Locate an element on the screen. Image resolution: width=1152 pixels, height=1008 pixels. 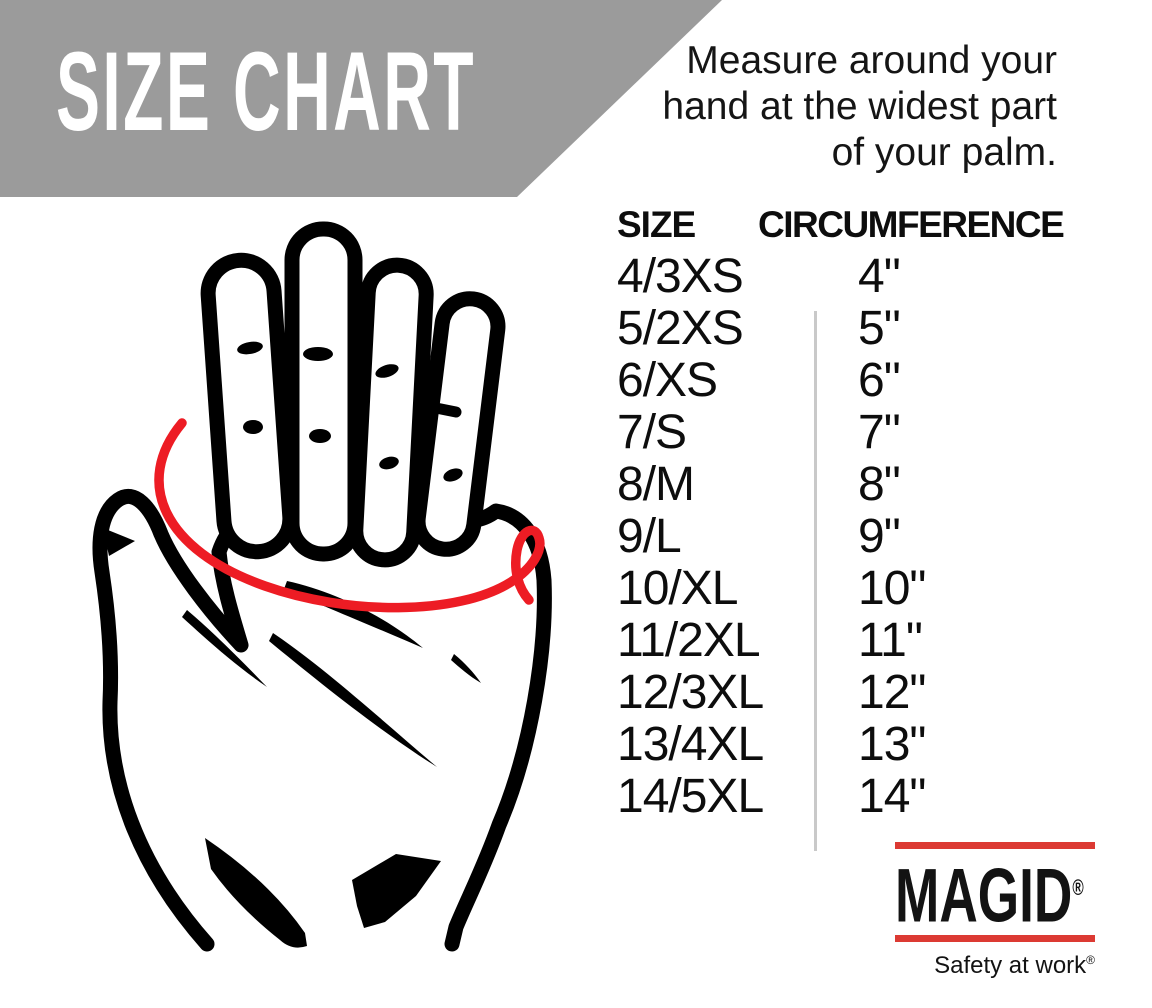
circumference-cell: 5" is located at coordinates (879, 328).